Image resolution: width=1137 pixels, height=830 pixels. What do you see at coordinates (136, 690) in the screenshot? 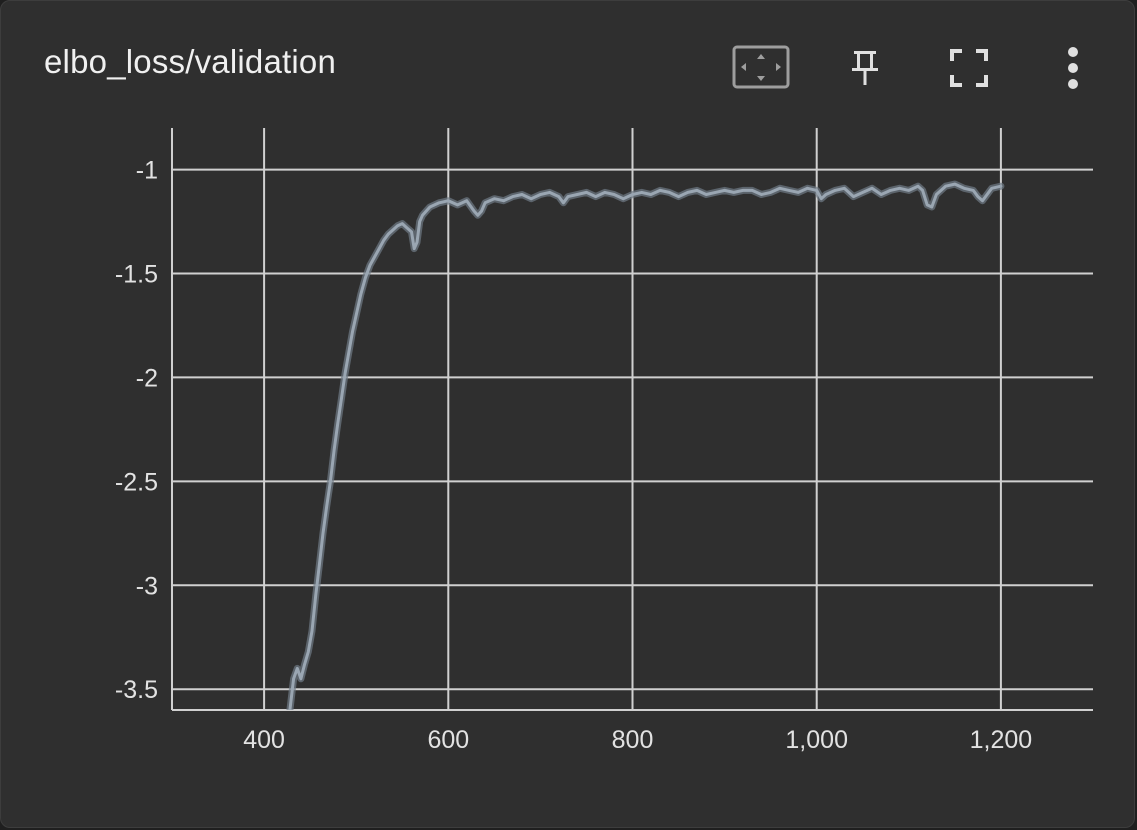
I see `y-tick-label: -3.5` at bounding box center [136, 690].